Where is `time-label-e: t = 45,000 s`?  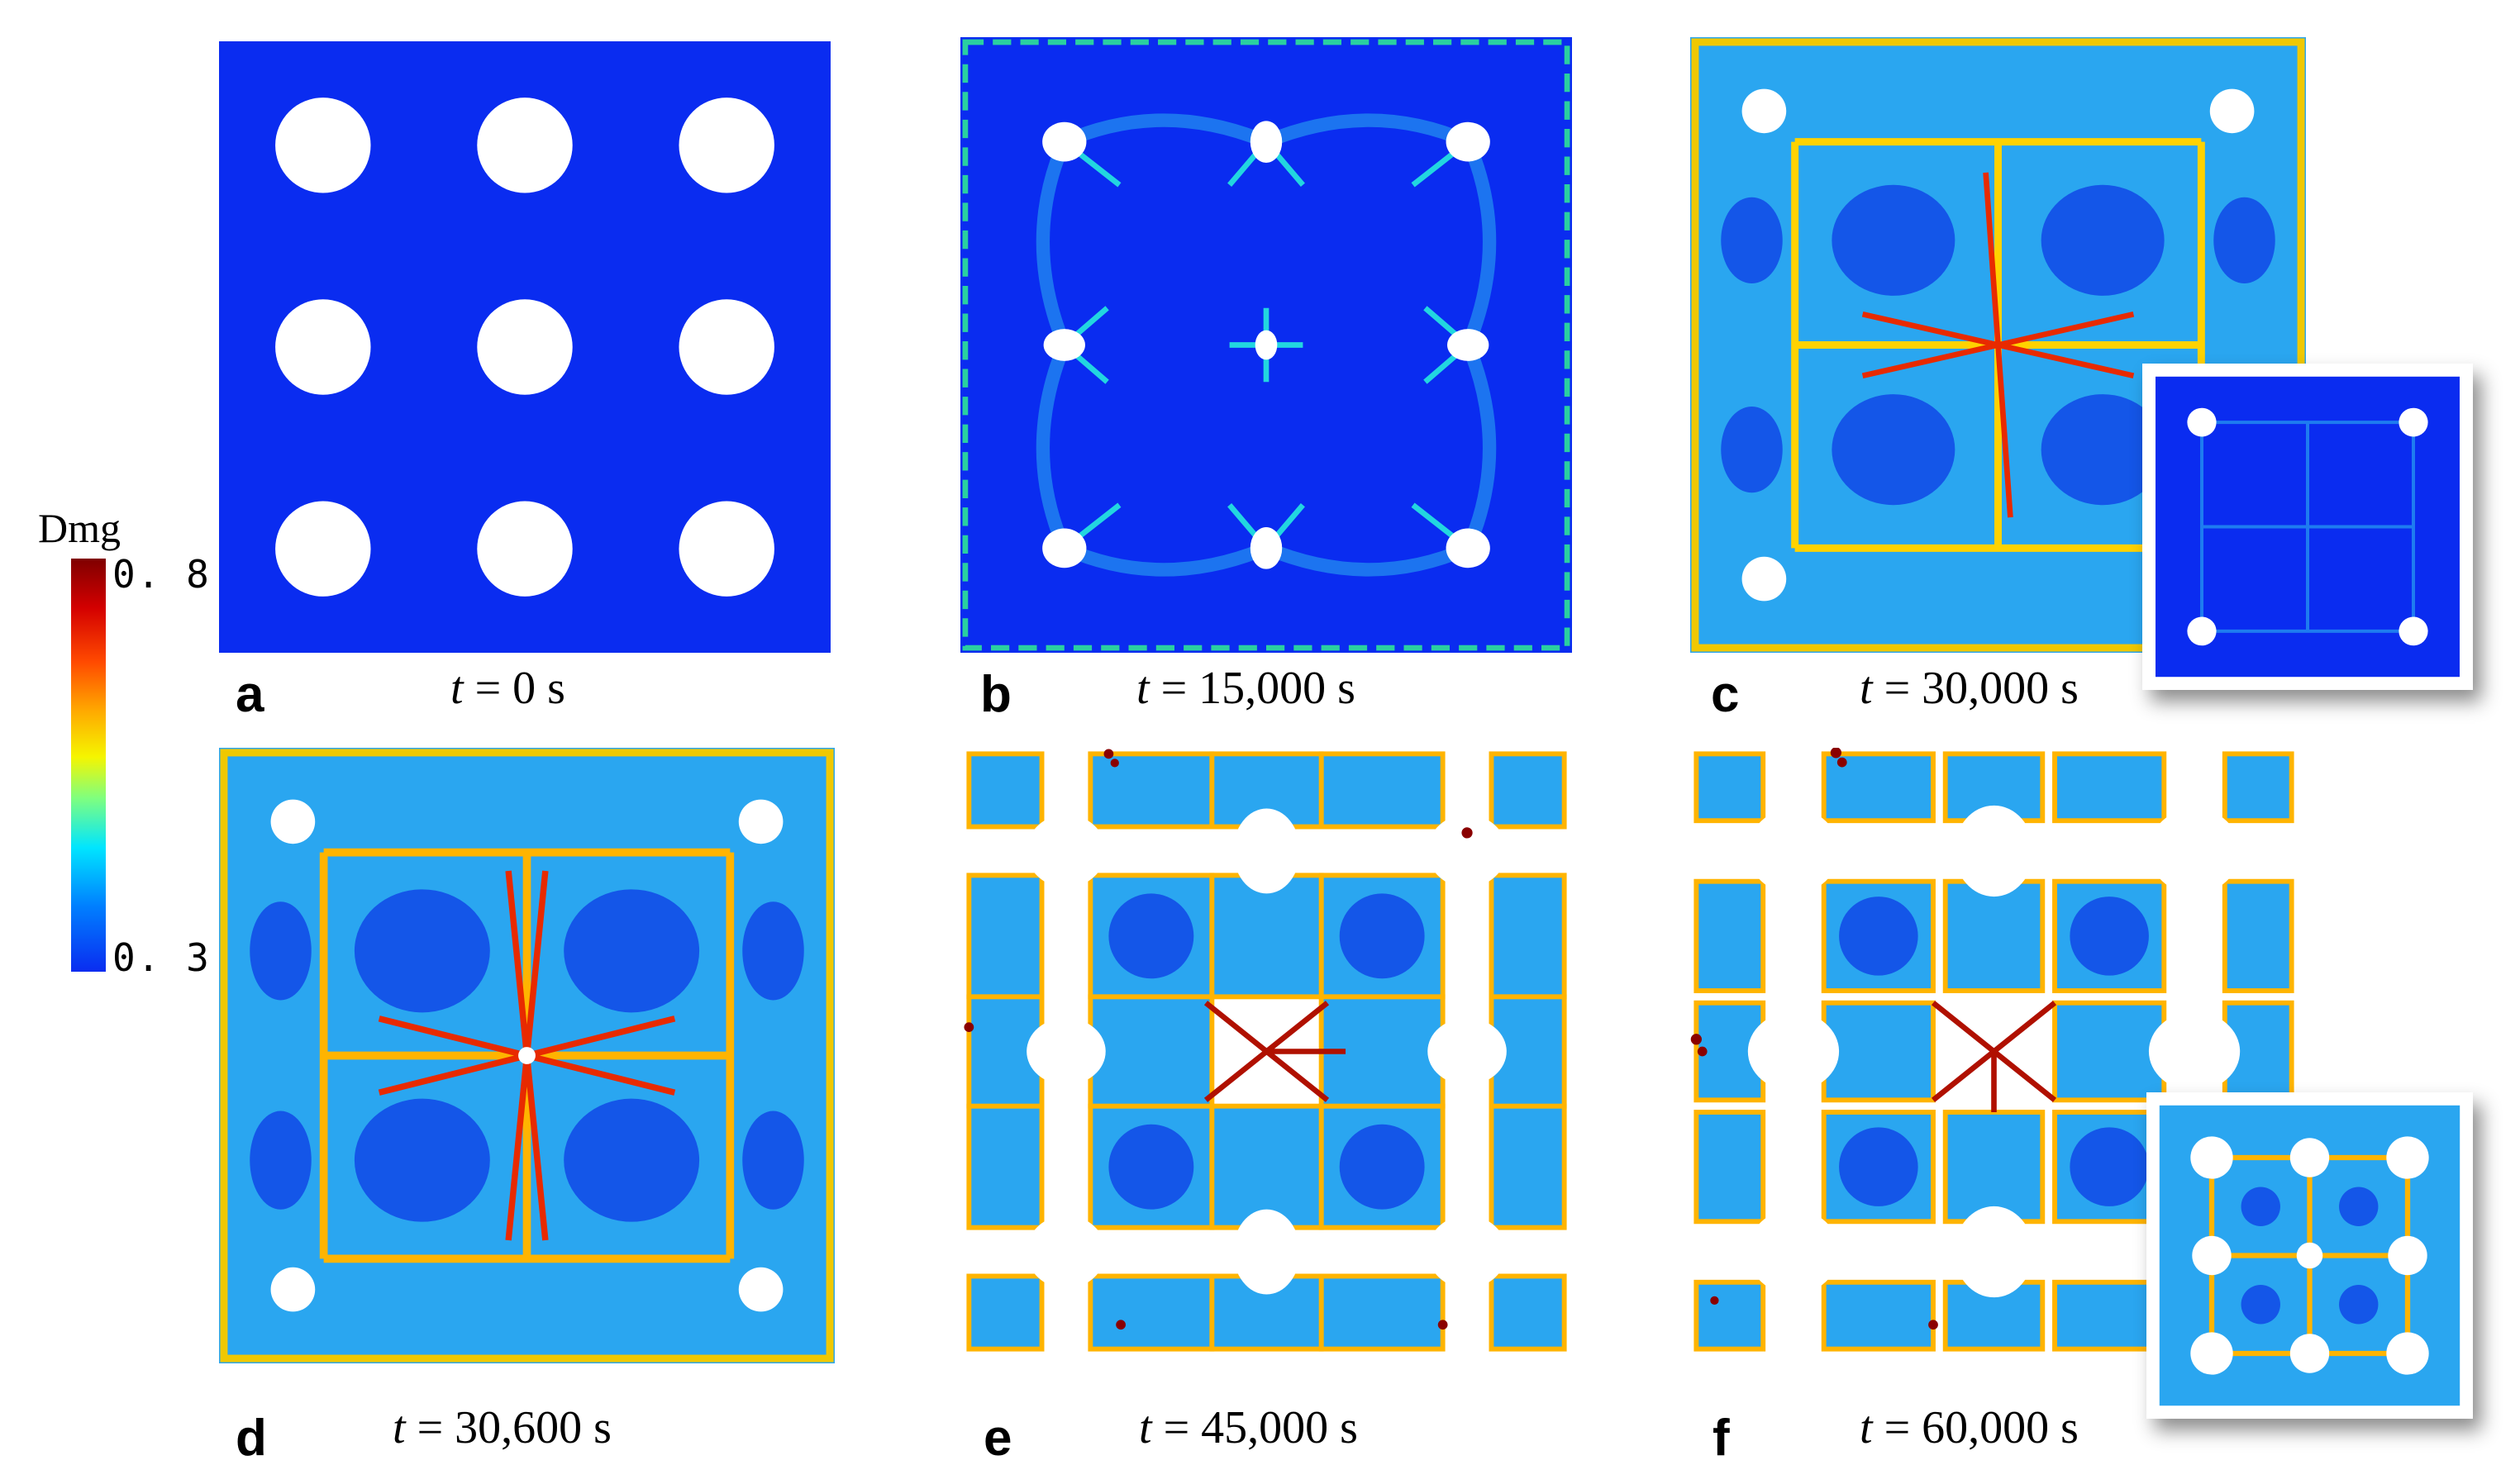 time-label-e: t = 45,000 s is located at coordinates (1248, 1428).